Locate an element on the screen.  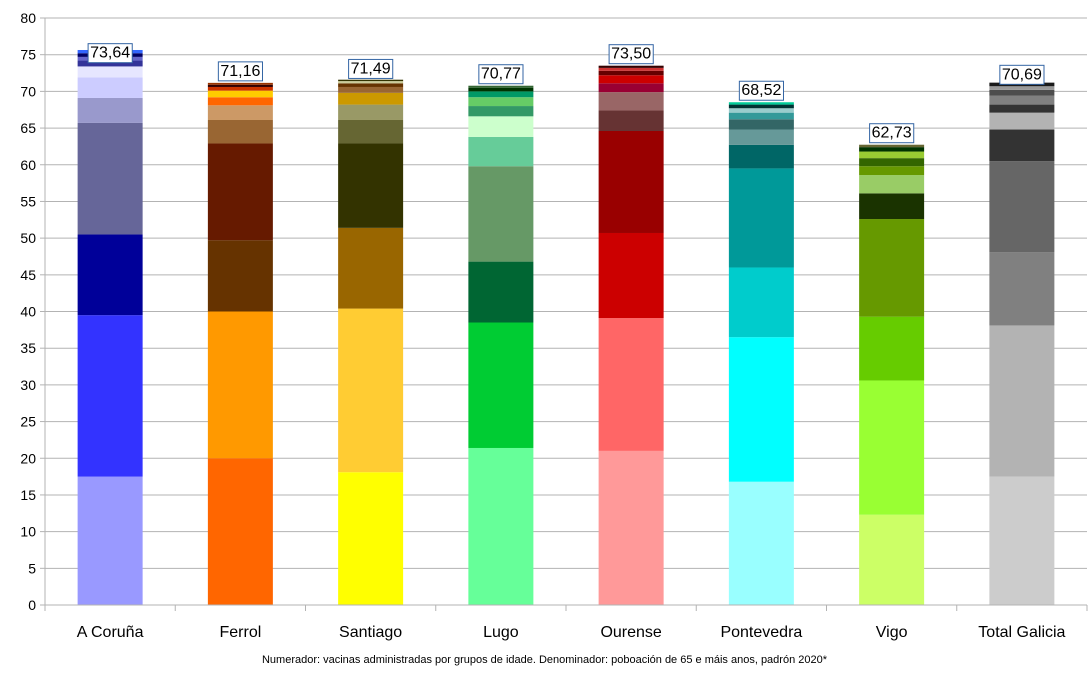
category-label: Total Galicia is located at coordinates (1021, 632).